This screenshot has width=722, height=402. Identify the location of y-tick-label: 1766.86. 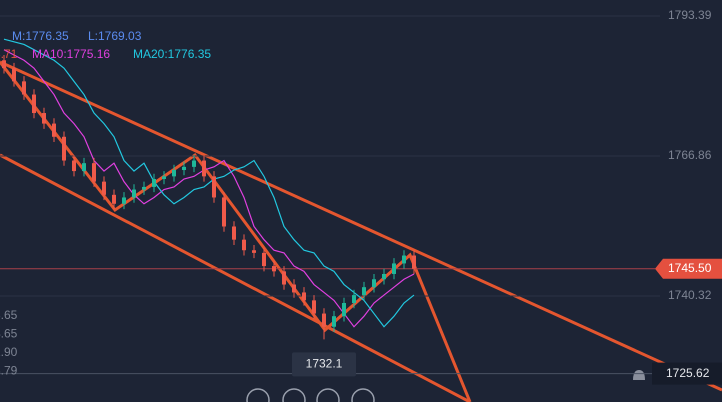
(690, 155).